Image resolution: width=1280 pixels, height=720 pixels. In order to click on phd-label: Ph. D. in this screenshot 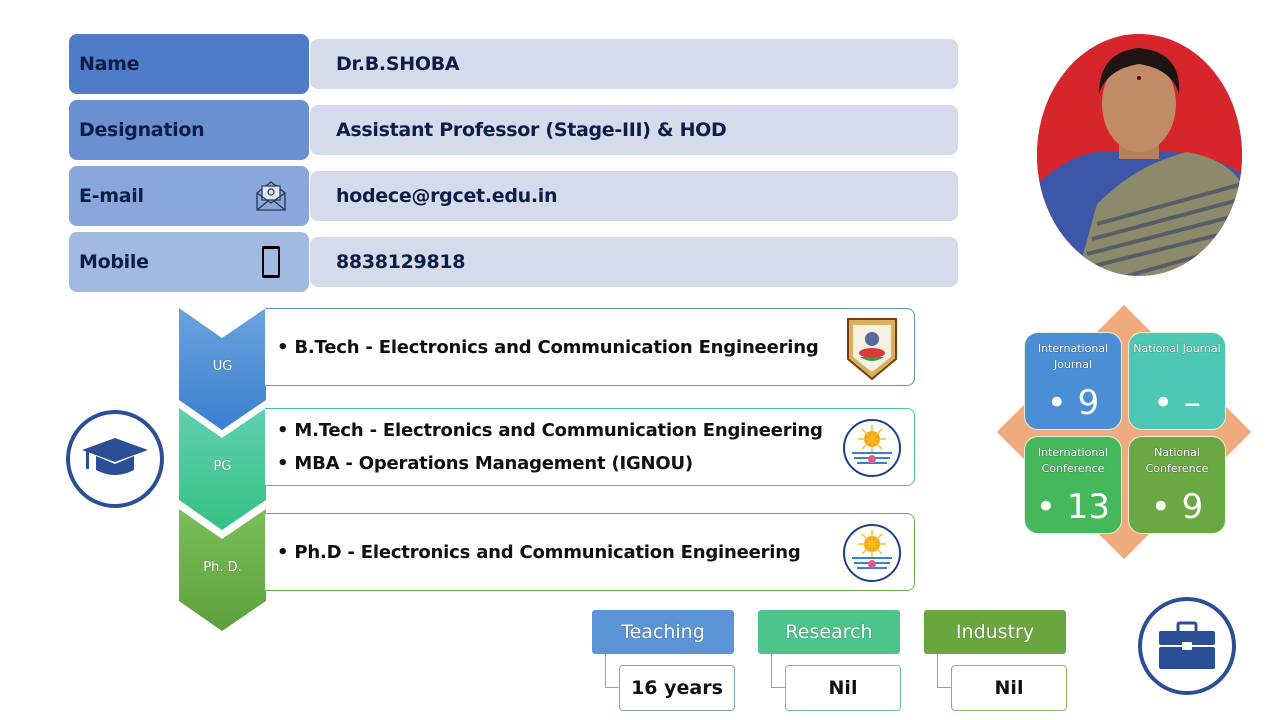, I will do `click(222, 567)`.